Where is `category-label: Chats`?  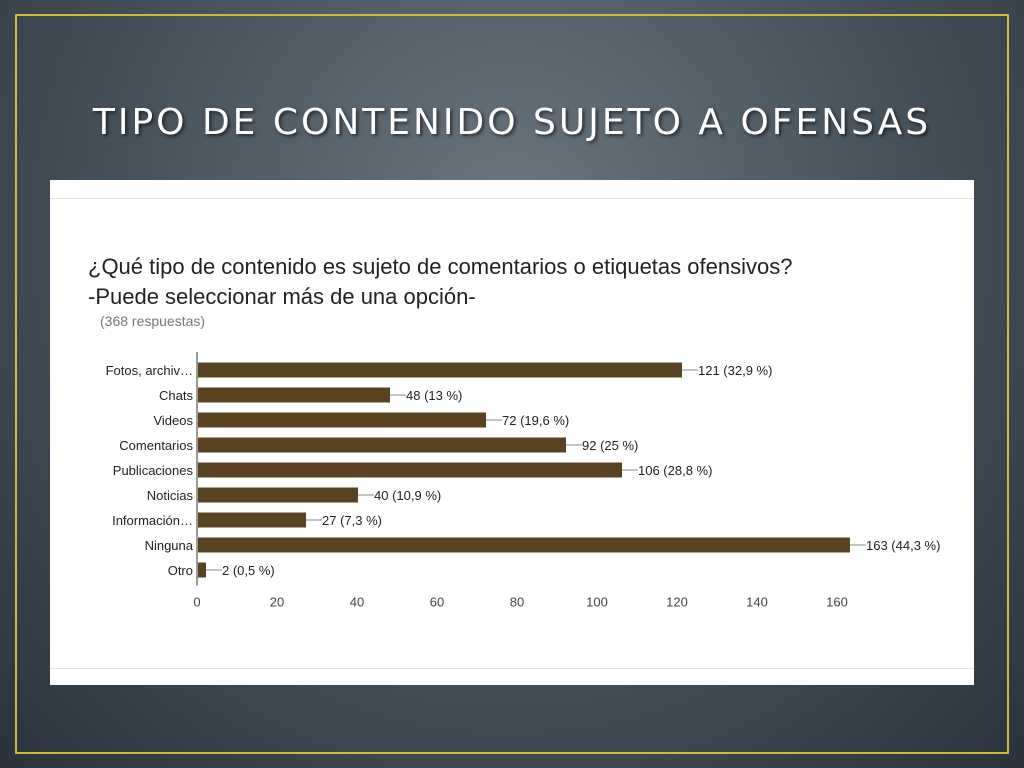 category-label: Chats is located at coordinates (176, 395).